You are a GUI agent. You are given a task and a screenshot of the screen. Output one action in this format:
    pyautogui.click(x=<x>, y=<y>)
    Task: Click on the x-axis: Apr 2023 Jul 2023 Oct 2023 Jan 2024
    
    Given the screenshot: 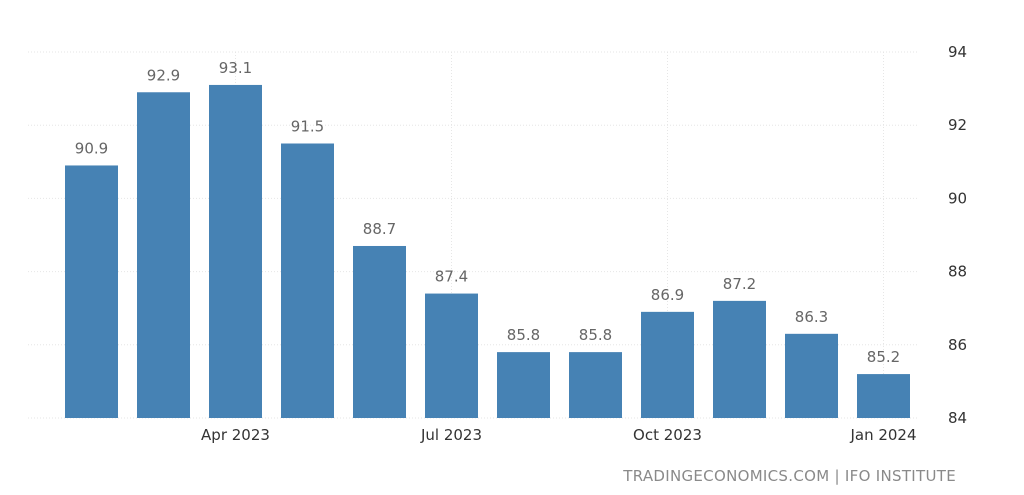 What is the action you would take?
    pyautogui.click(x=558, y=435)
    